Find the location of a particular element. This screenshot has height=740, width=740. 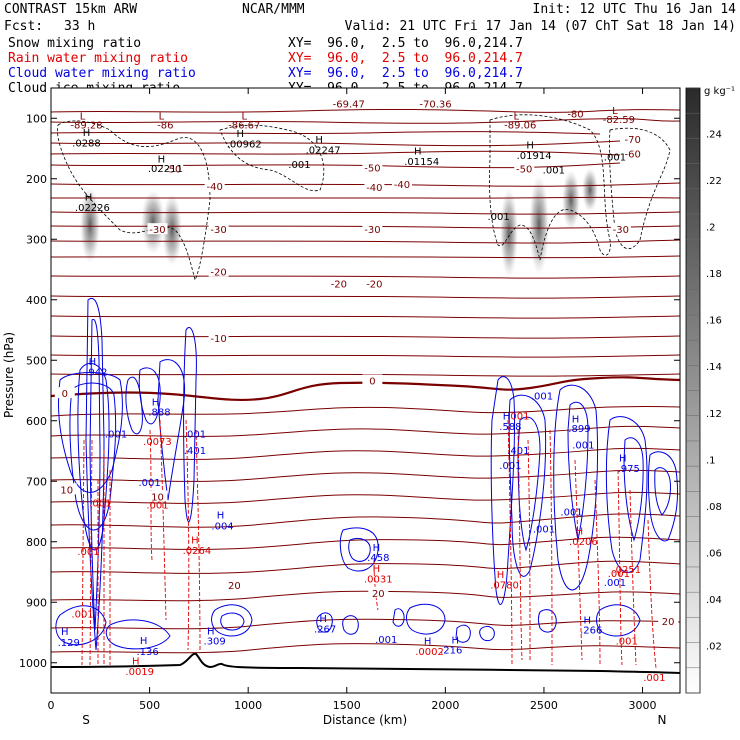

isotherm-label: -40 is located at coordinates (402, 185).